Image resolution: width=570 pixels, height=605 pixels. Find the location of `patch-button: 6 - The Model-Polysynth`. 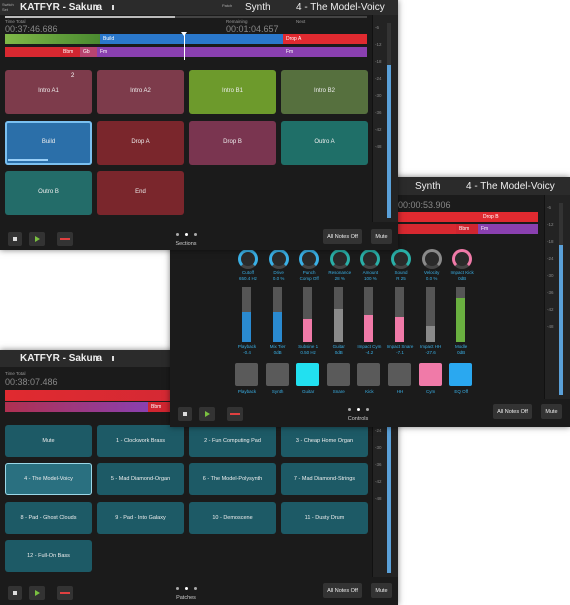

patch-button: 6 - The Model-Polysynth is located at coordinates (232, 479).